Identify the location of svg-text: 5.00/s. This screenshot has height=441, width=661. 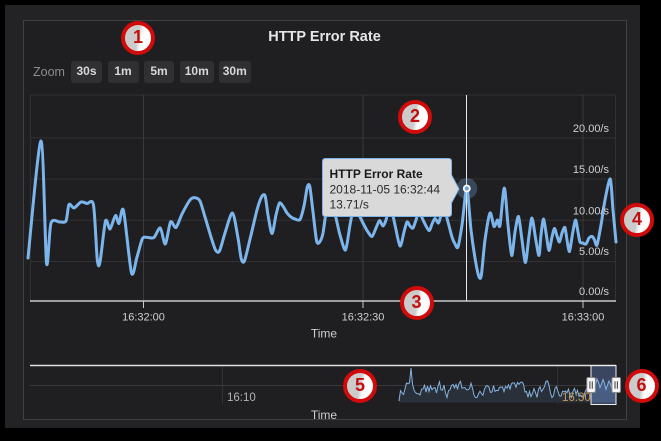
(594, 252).